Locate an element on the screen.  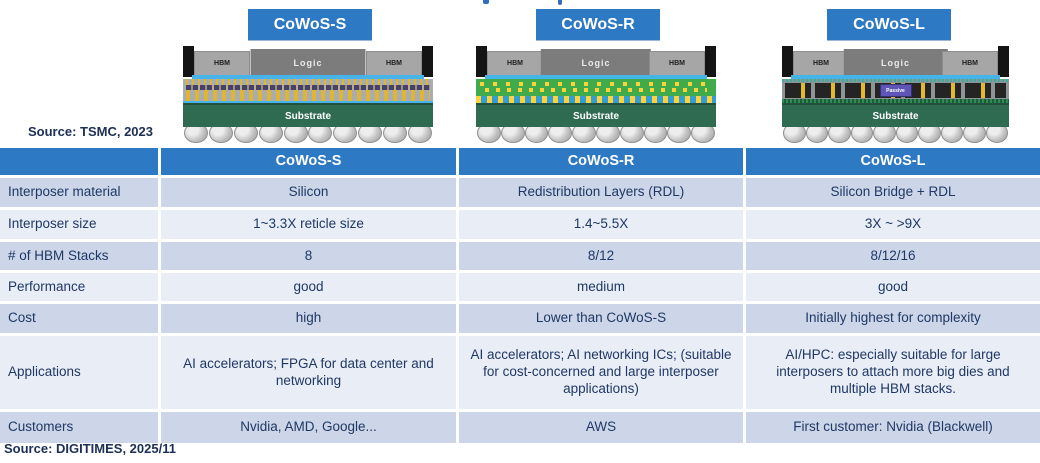
table-cell: AWS is located at coordinates (601, 427).